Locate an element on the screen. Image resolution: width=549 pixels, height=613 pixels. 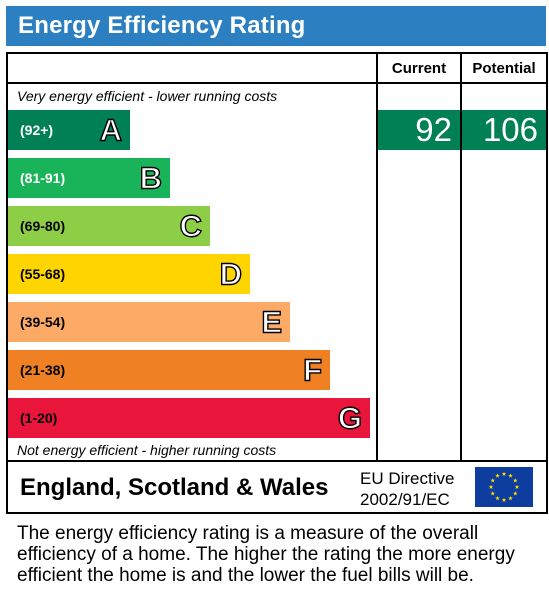
band-b: (81-91) B is located at coordinates (89, 178).